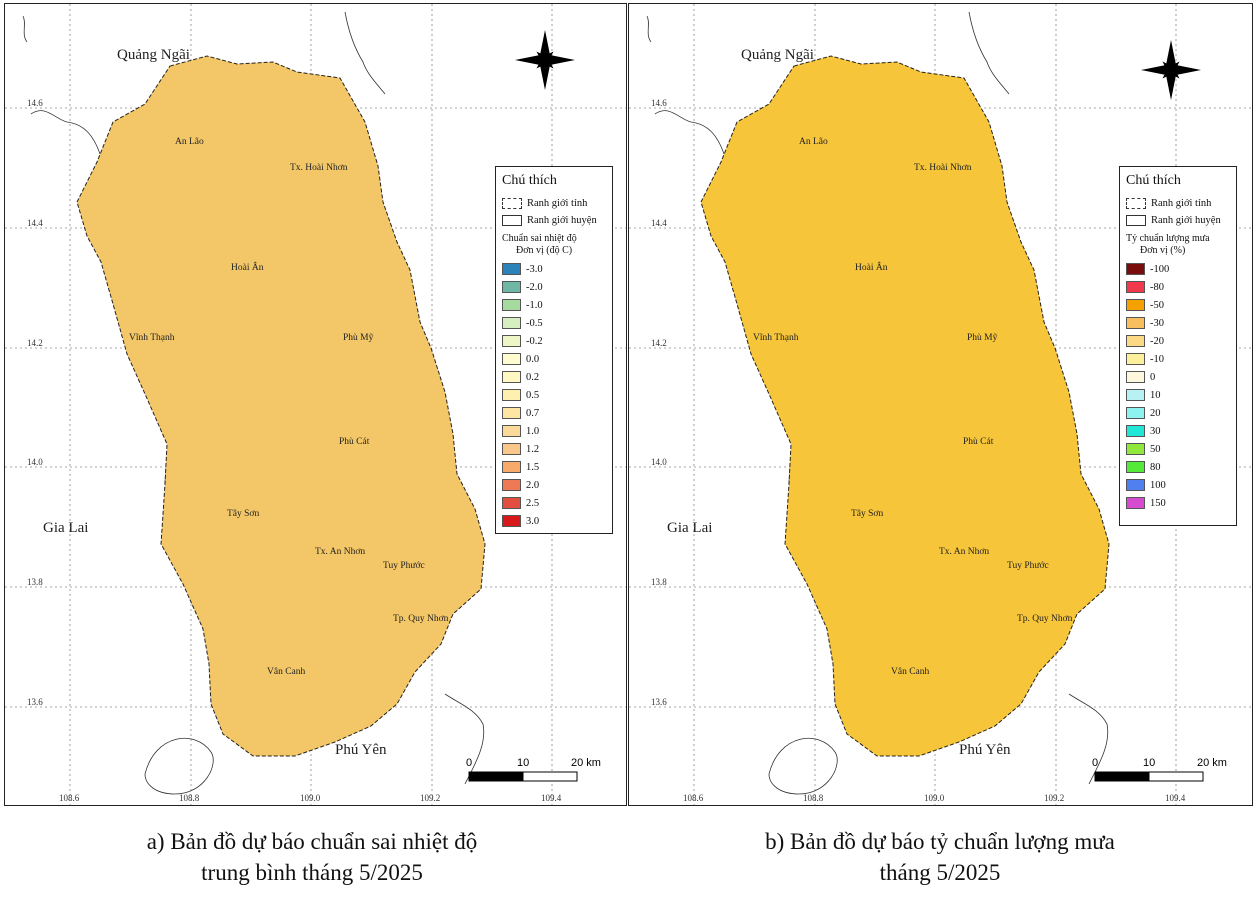 This screenshot has height=899, width=1259. I want to click on legend-class-label: -2.0, so click(534, 287).